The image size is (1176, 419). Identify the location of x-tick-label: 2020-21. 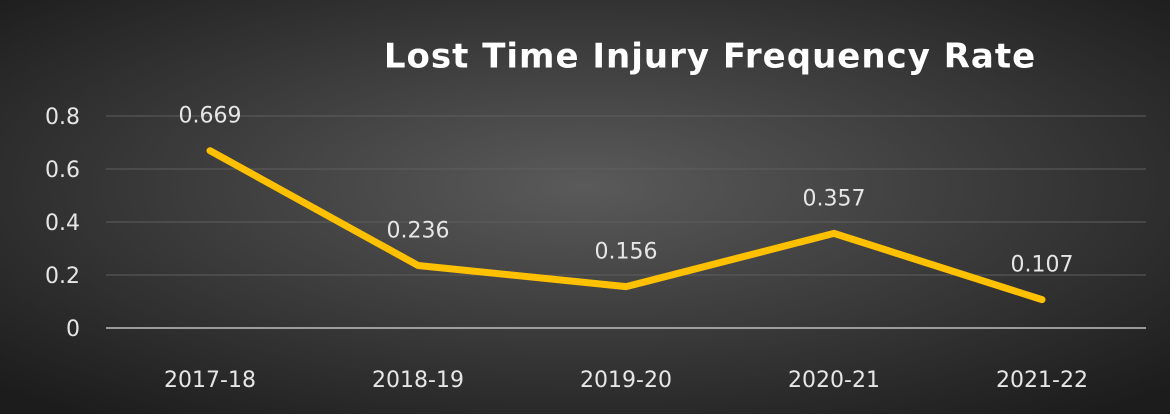
(834, 380).